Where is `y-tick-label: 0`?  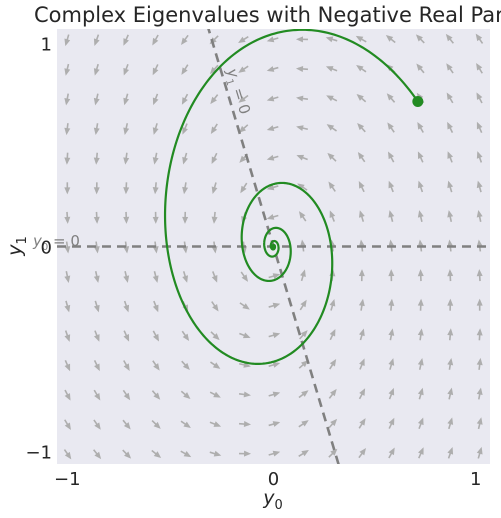
y-tick-label: 0 is located at coordinates (46, 248).